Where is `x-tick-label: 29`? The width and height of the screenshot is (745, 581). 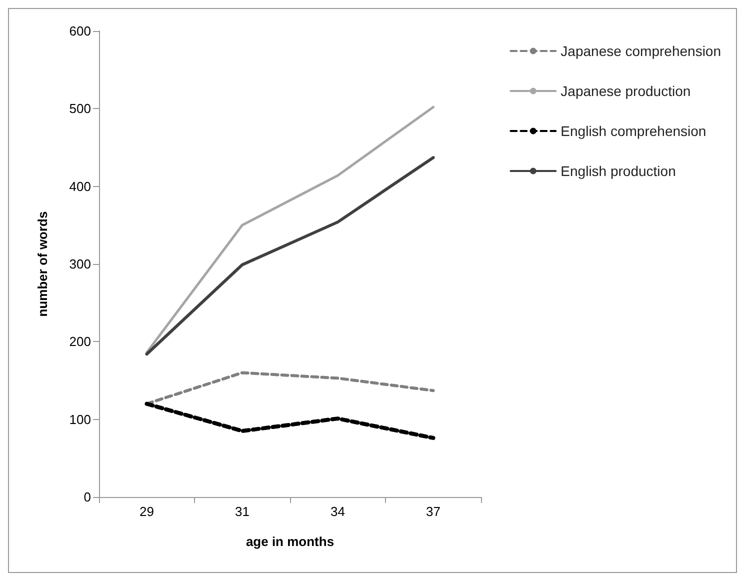 x-tick-label: 29 is located at coordinates (147, 511).